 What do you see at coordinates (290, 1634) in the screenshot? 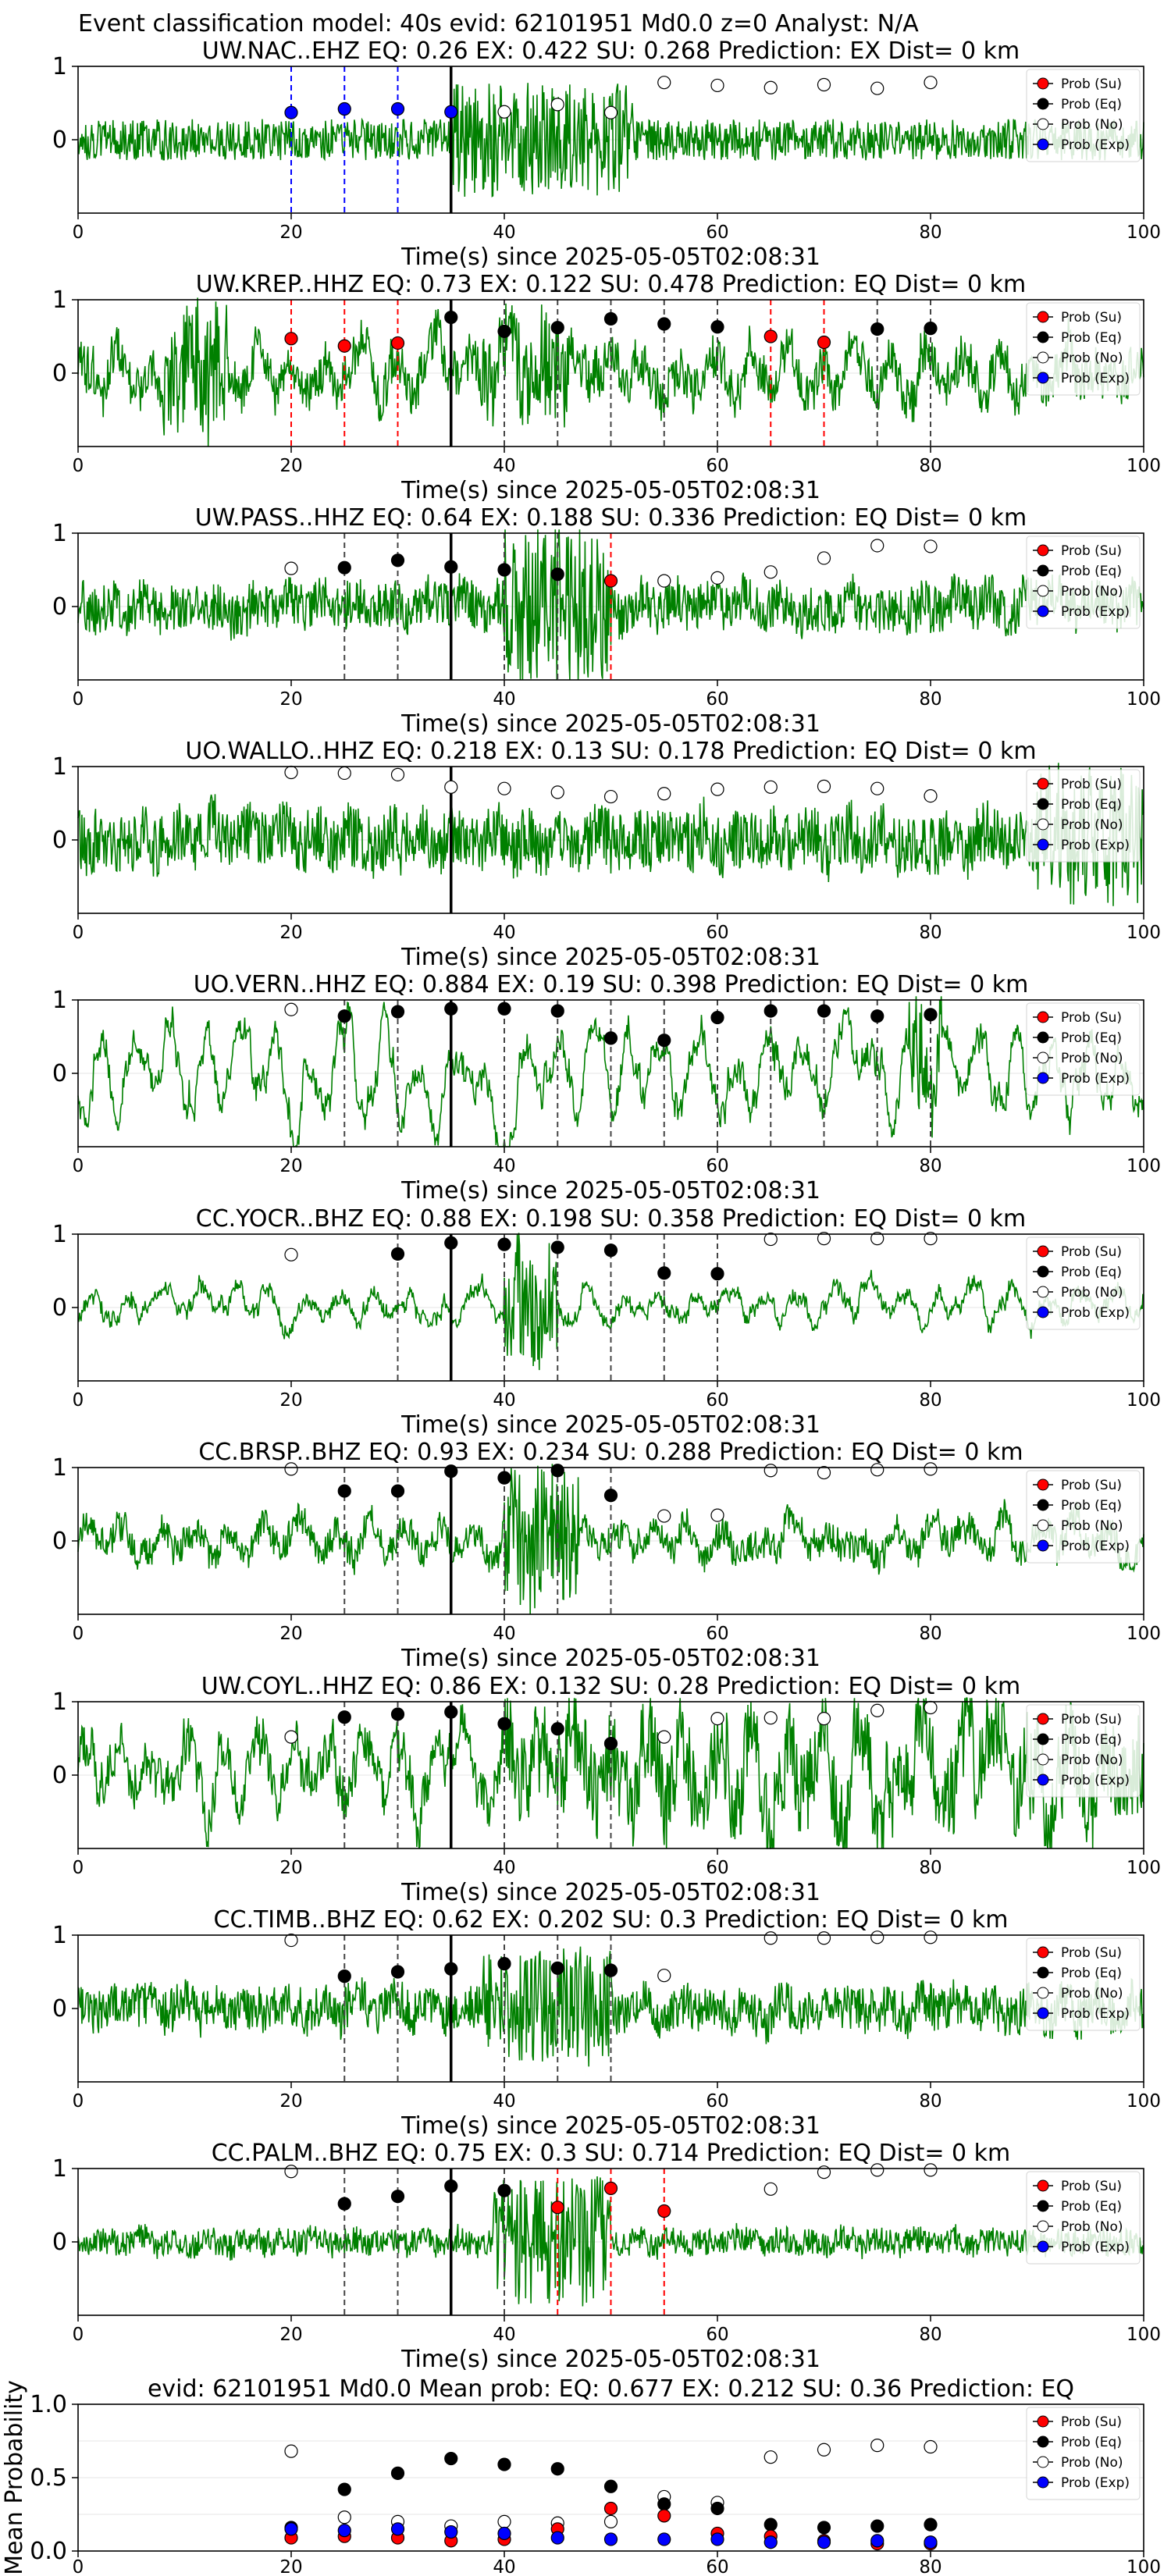
I see `x-tick-label: 20` at bounding box center [290, 1634].